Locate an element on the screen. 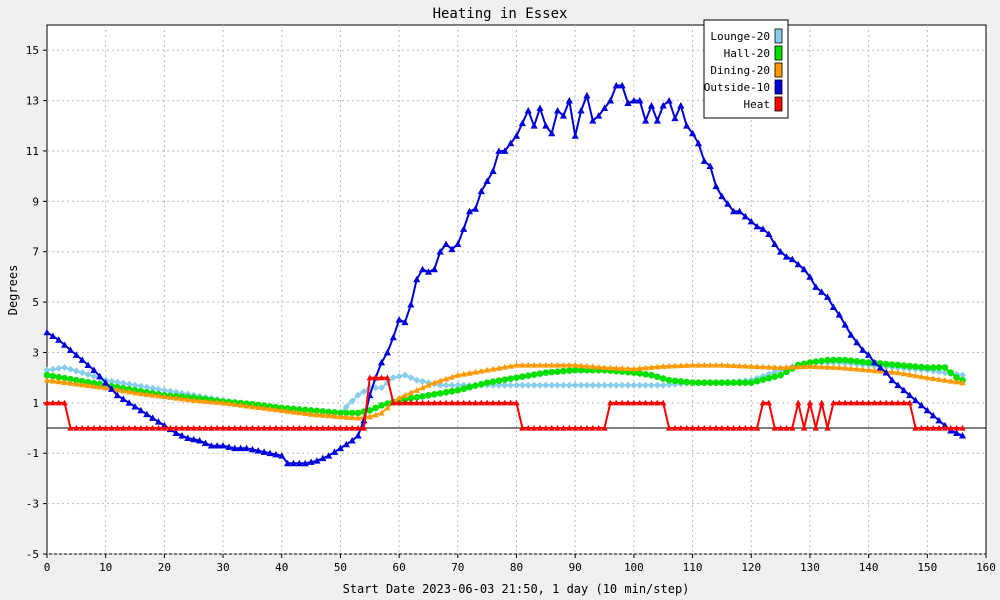  x-tick-label: 110 is located at coordinates (693, 567).